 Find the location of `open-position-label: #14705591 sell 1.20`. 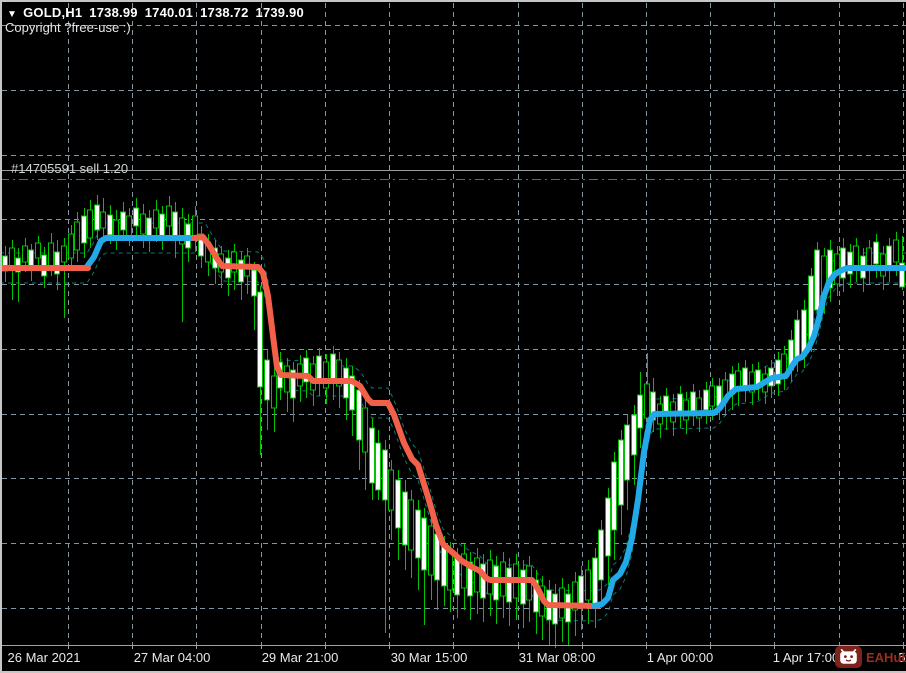

open-position-label: #14705591 sell 1.20 is located at coordinates (70, 168).